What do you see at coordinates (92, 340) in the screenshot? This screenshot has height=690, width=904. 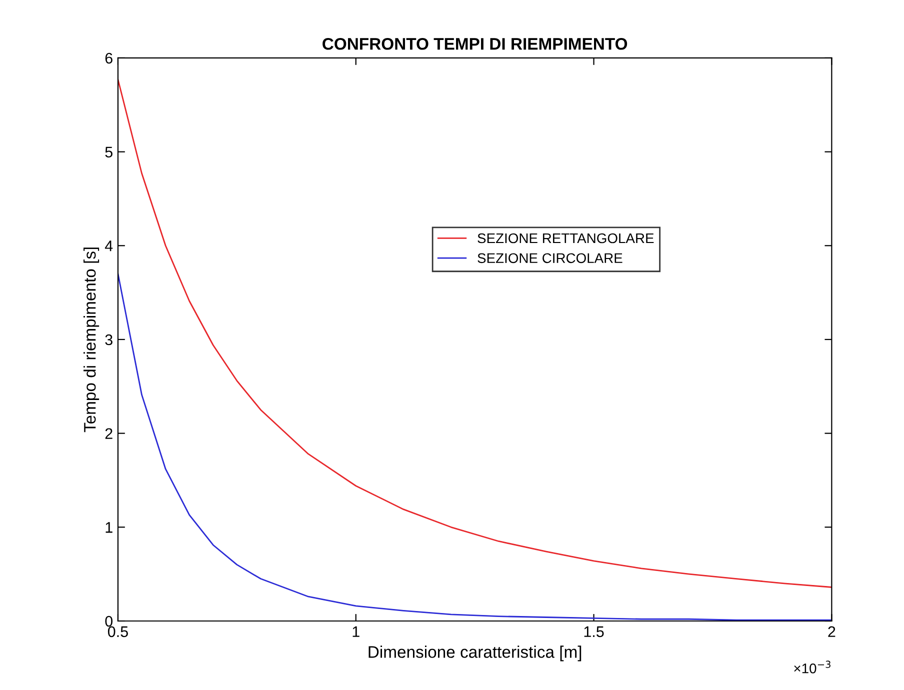 I see `y-axis-title: Tempo di riempimento [s]` at bounding box center [92, 340].